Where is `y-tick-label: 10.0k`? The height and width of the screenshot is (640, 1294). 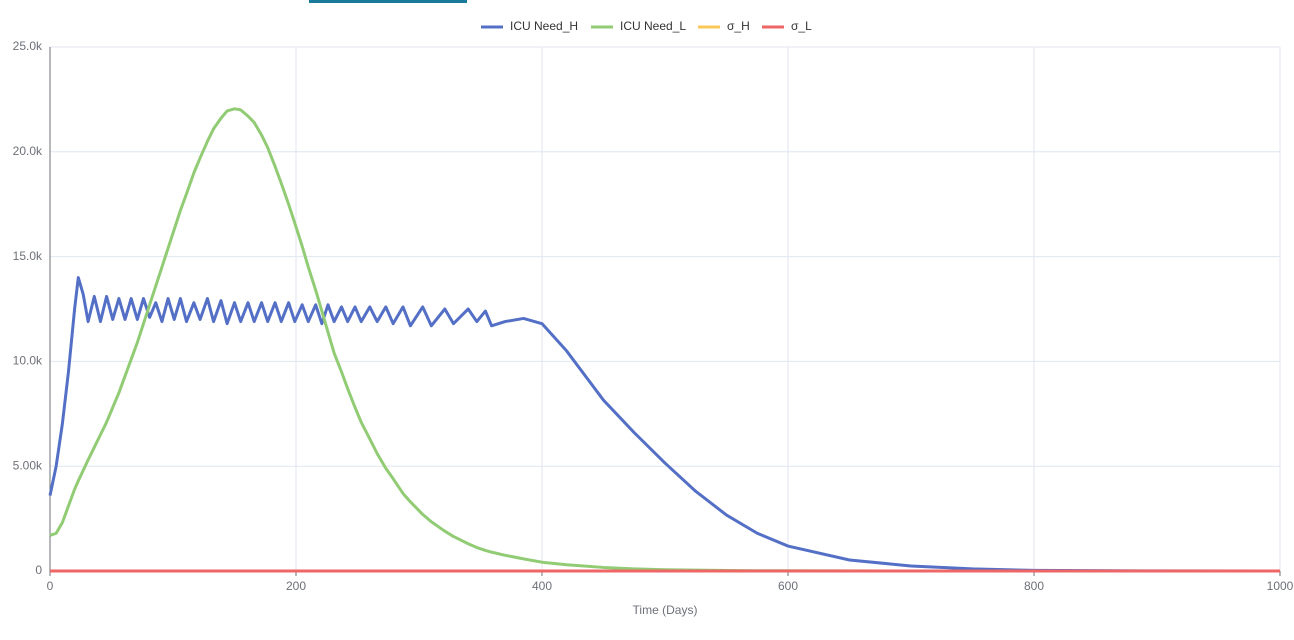 y-tick-label: 10.0k is located at coordinates (28, 361).